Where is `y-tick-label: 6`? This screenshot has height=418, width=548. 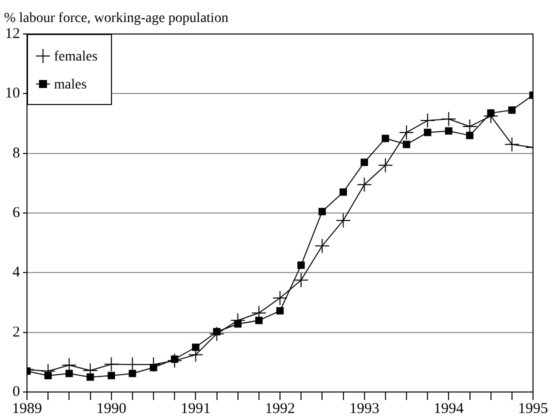 y-tick-label: 6 is located at coordinates (16, 212).